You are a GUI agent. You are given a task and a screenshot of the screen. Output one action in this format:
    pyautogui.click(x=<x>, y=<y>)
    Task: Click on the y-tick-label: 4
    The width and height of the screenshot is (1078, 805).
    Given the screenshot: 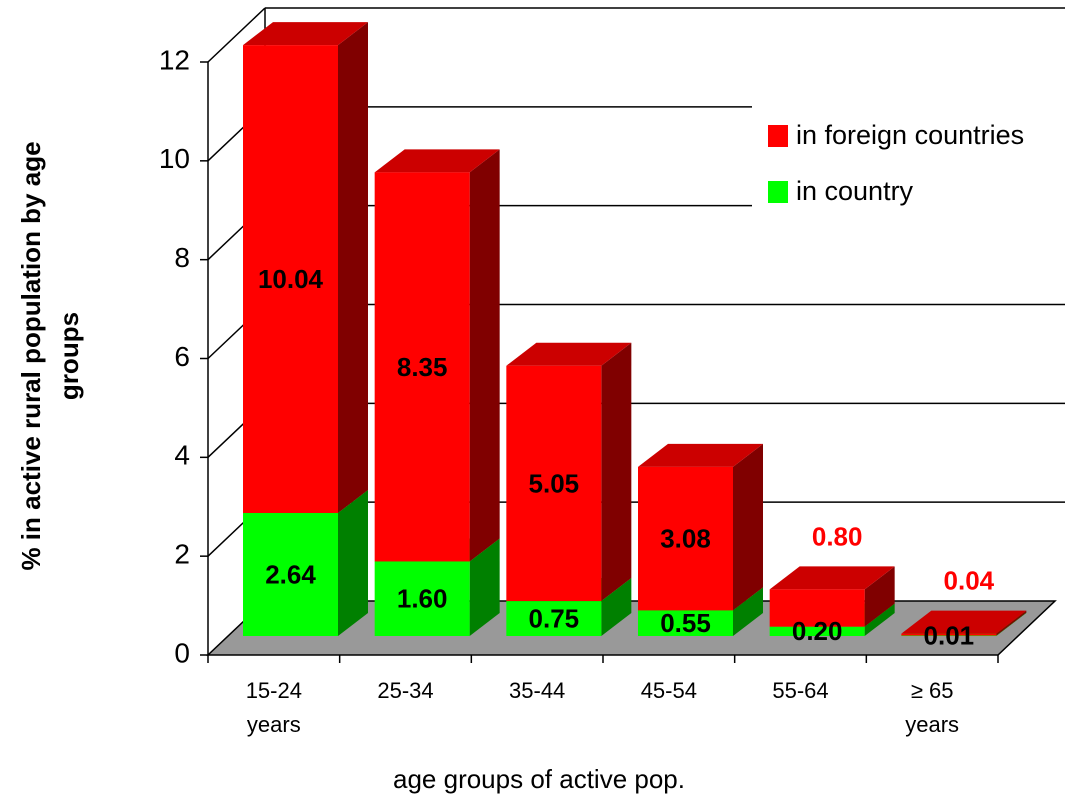 What is the action you would take?
    pyautogui.click(x=182, y=455)
    